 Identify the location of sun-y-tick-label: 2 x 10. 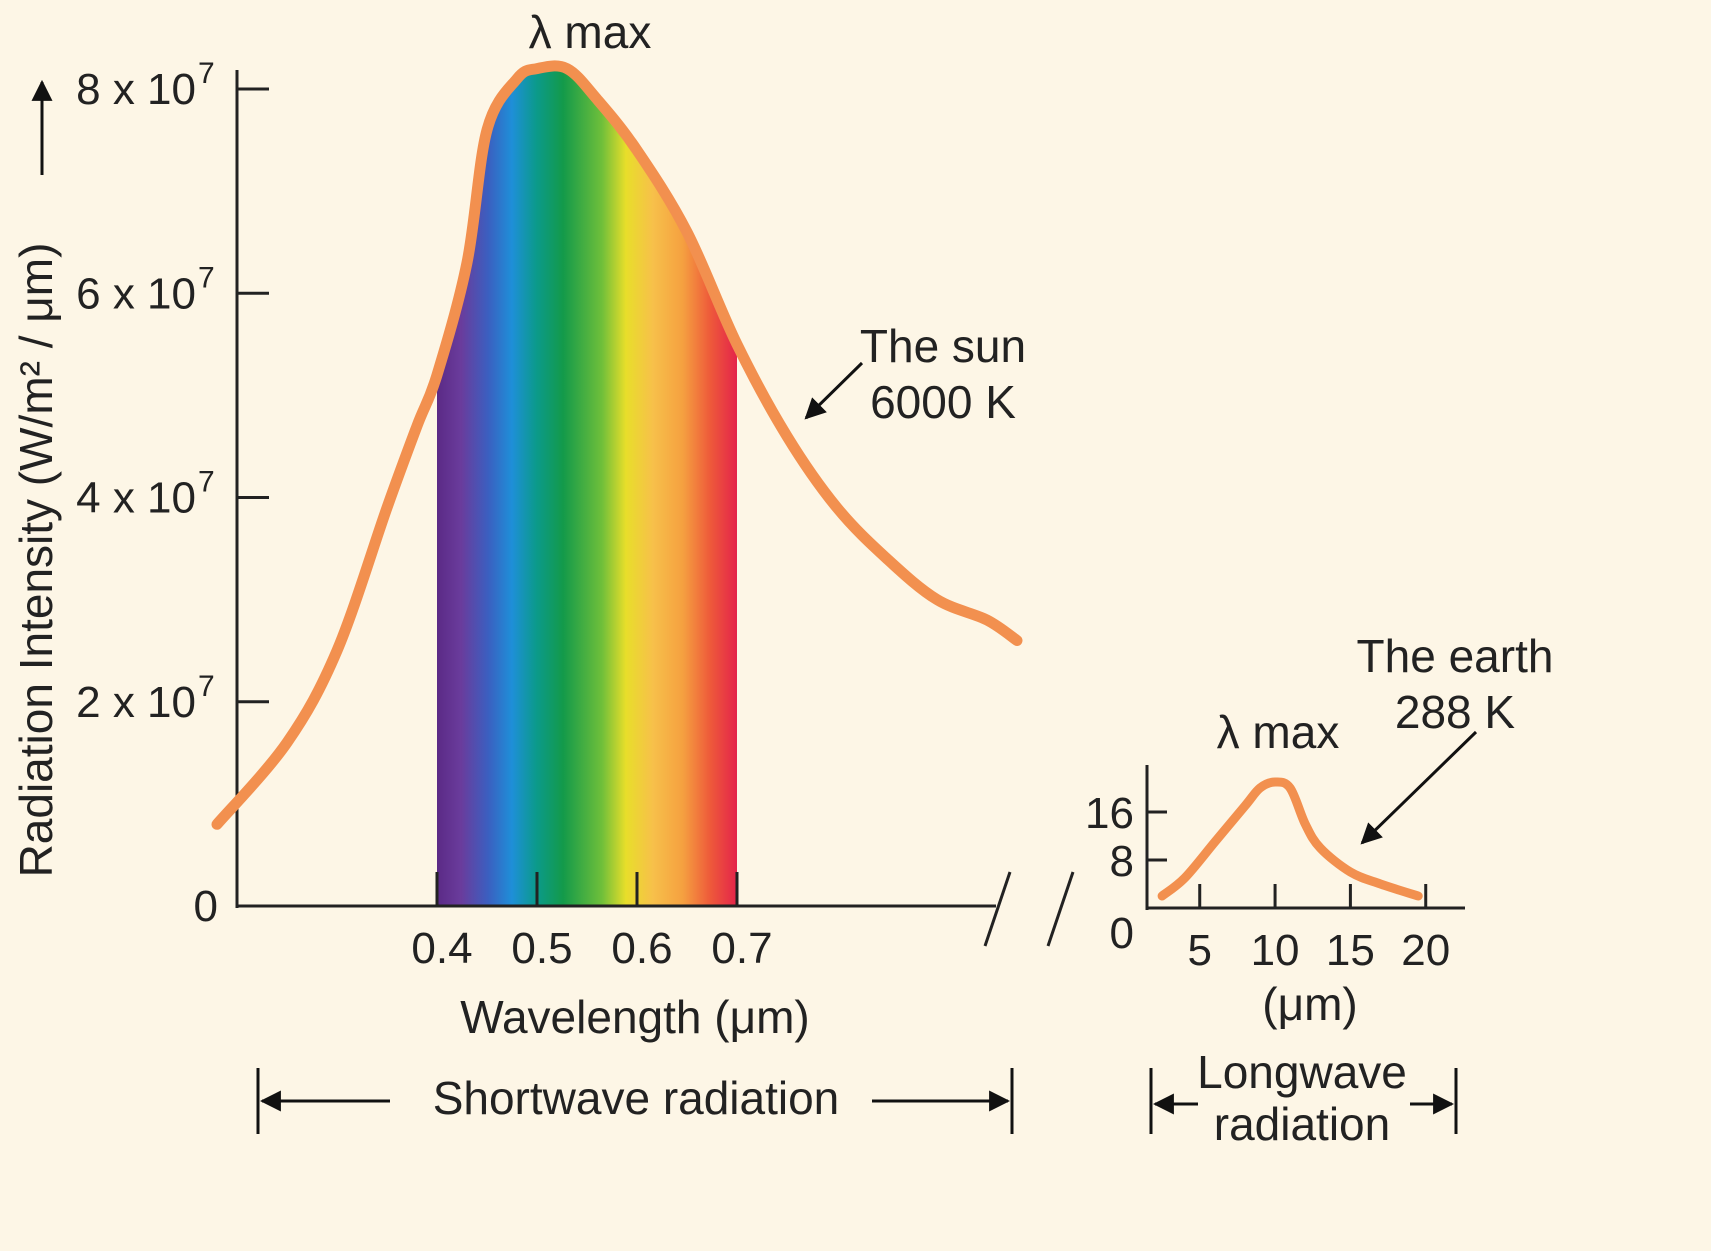
(136, 702).